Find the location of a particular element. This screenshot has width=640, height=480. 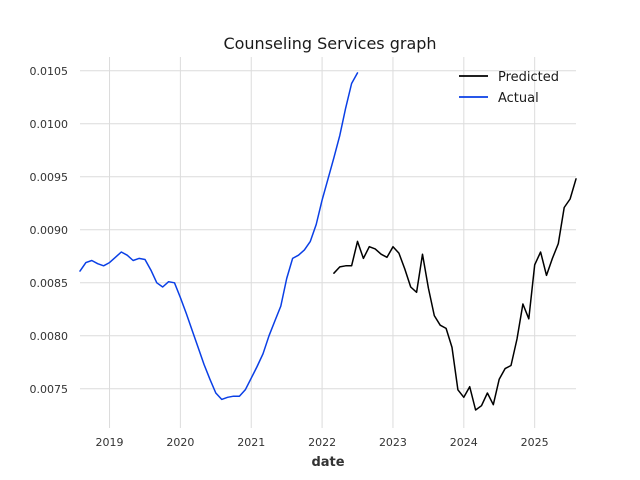

y-tick-label: 0.0100 is located at coordinates (49, 124).